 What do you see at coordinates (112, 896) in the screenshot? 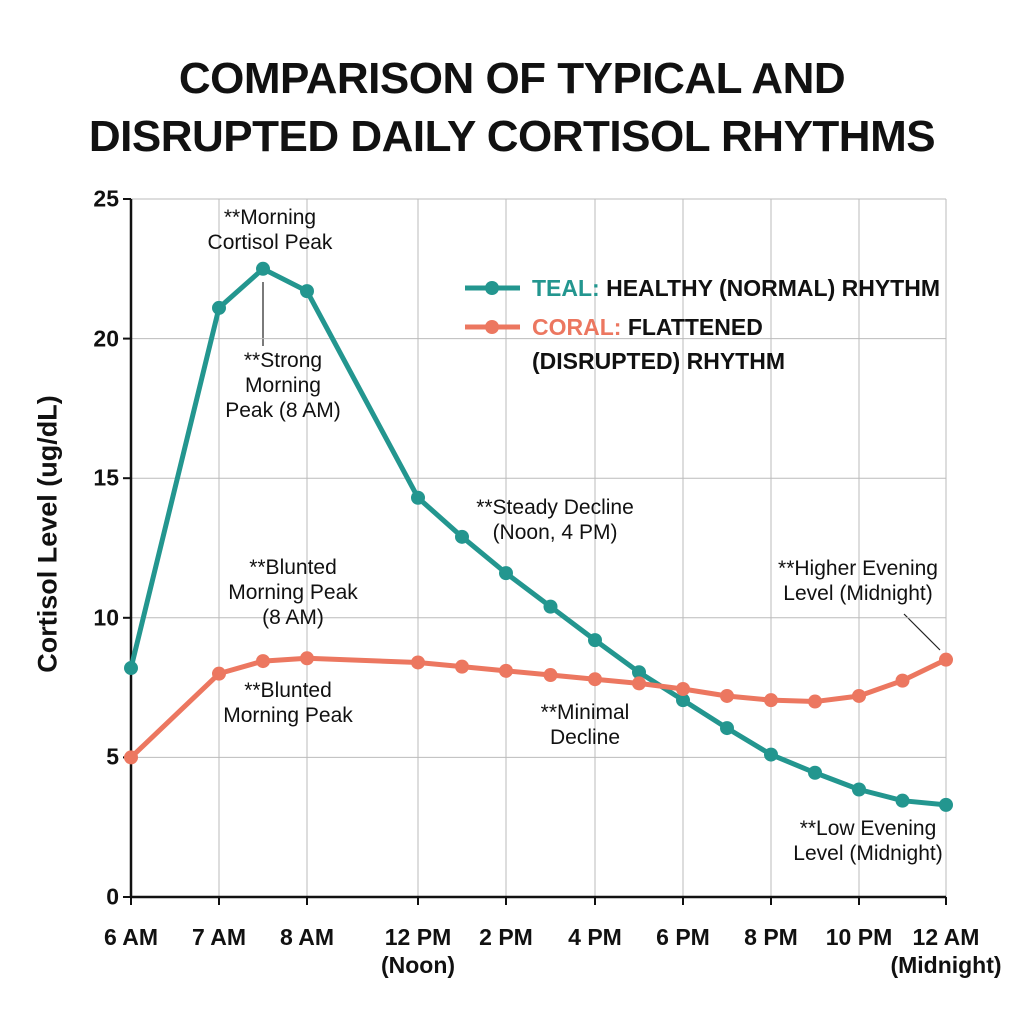
I see `y-tick-label: 0` at bounding box center [112, 896].